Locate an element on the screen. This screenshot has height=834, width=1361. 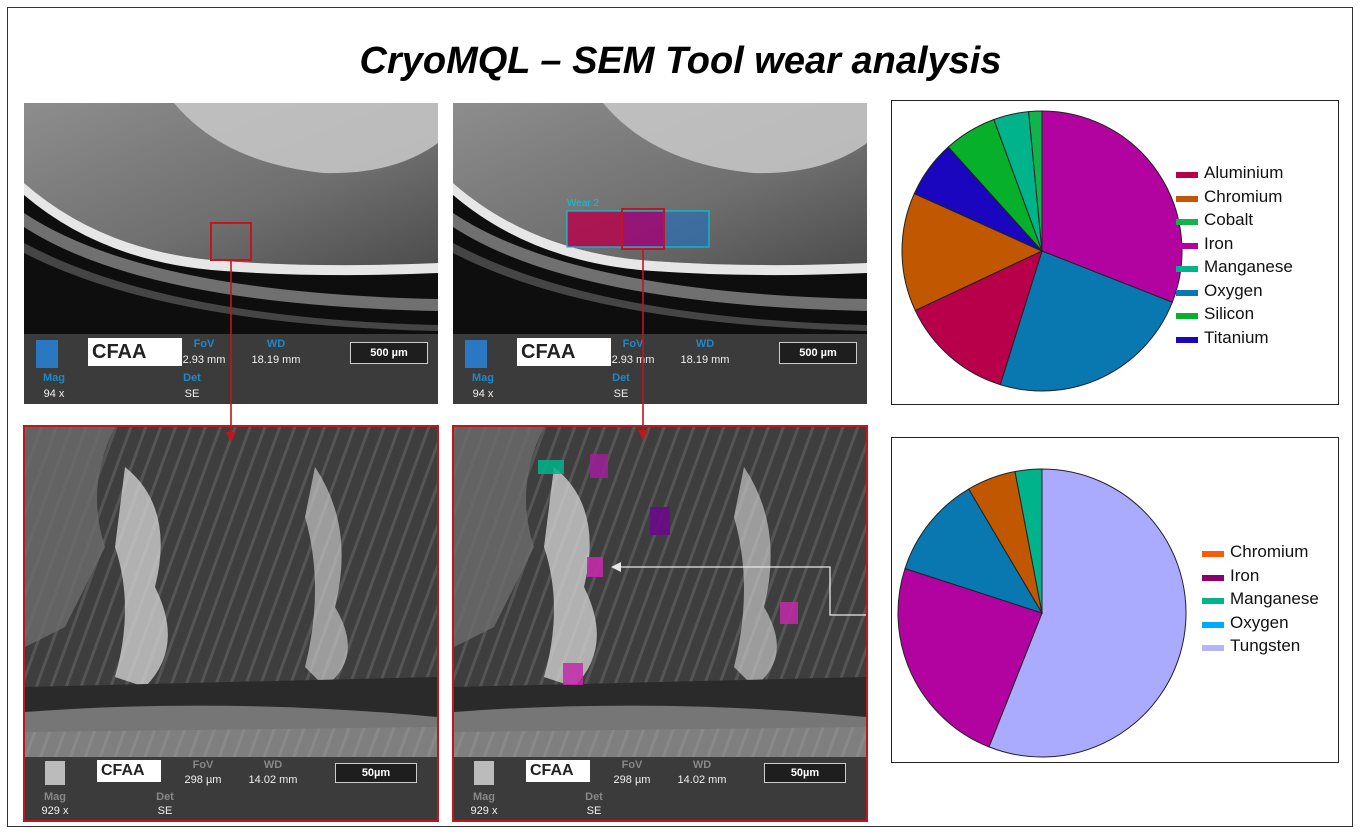
pie-slice-aluminium is located at coordinates (978, 318).